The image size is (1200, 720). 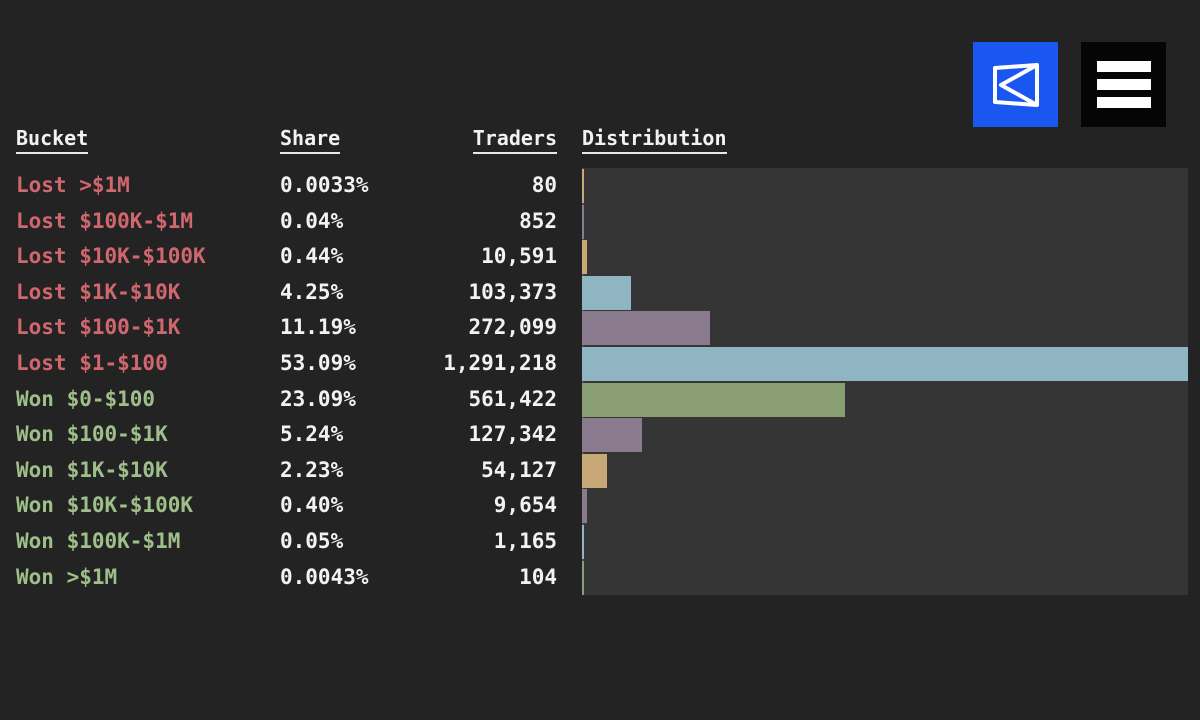 I want to click on column-header-bucket: Bucket, so click(x=52, y=139).